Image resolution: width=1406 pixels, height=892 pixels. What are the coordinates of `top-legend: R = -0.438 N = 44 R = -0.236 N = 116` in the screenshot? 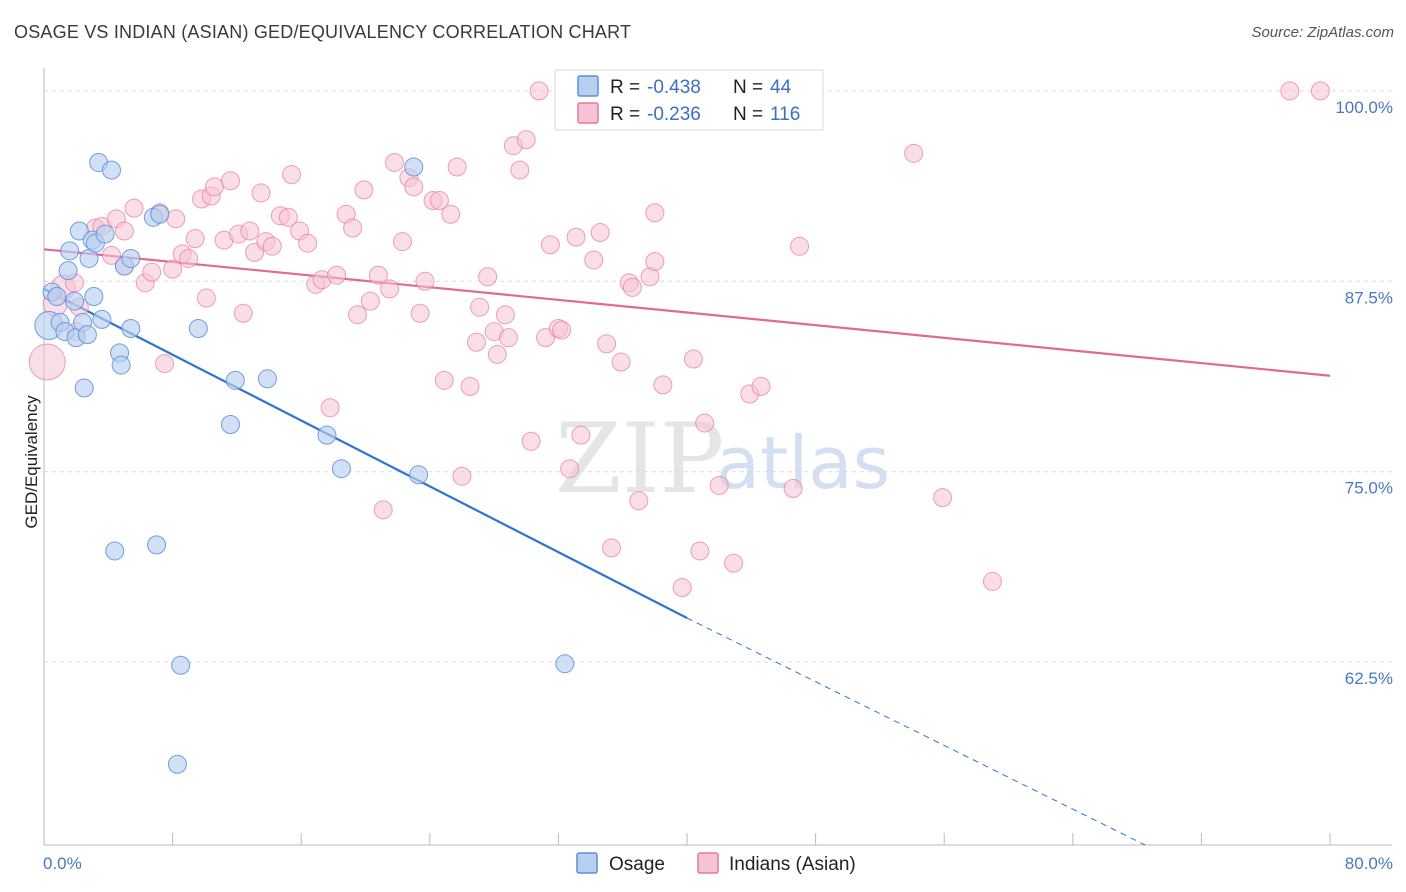 It's located at (689, 100).